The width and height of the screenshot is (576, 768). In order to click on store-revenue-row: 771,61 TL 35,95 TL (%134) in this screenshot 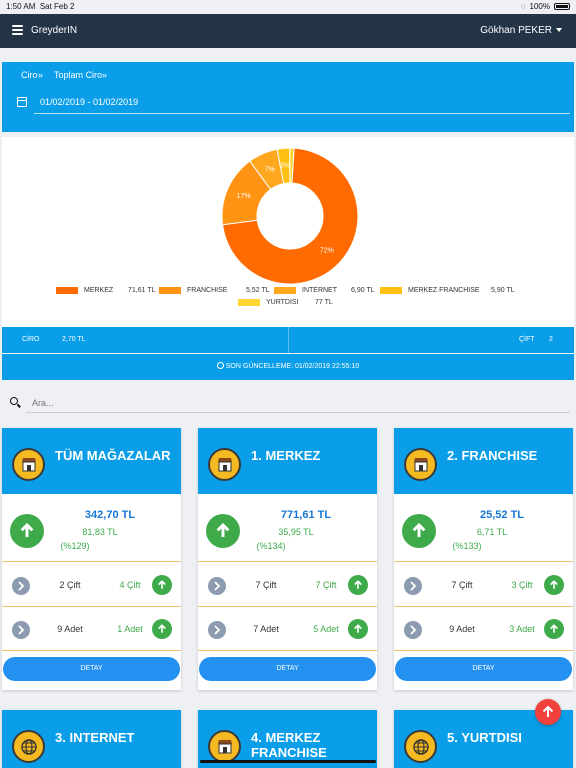, I will do `click(287, 528)`.